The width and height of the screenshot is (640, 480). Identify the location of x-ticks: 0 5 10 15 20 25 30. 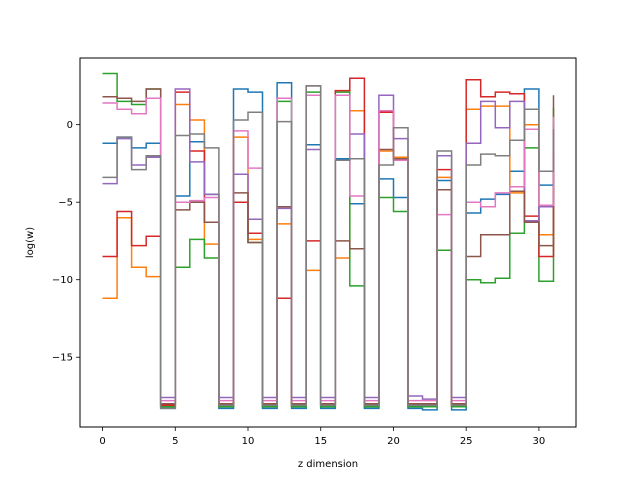
(322, 437).